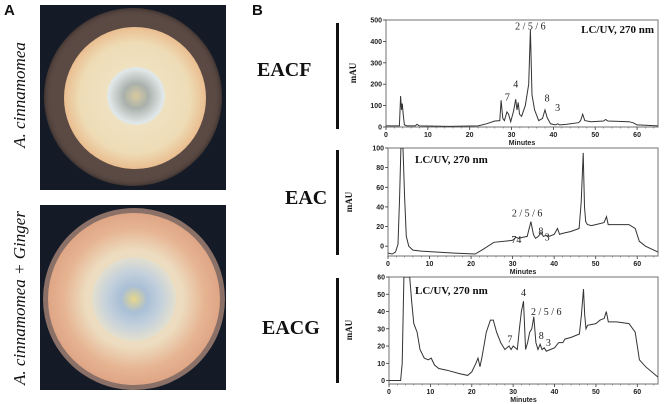 The width and height of the screenshot is (666, 404). Describe the element at coordinates (9, 10) in the screenshot. I see `panel-a-letter: A` at that location.